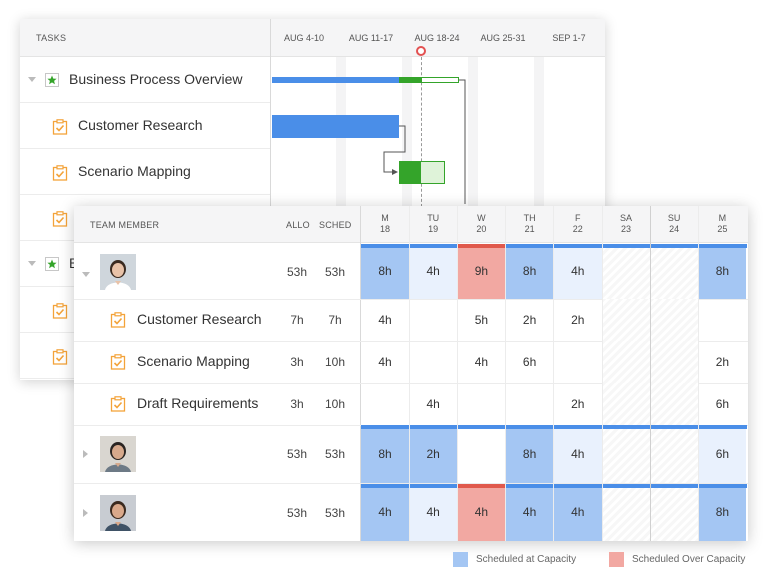 Image resolution: width=768 pixels, height=568 pixels. What do you see at coordinates (335, 80) in the screenshot?
I see `project-summary-bar` at bounding box center [335, 80].